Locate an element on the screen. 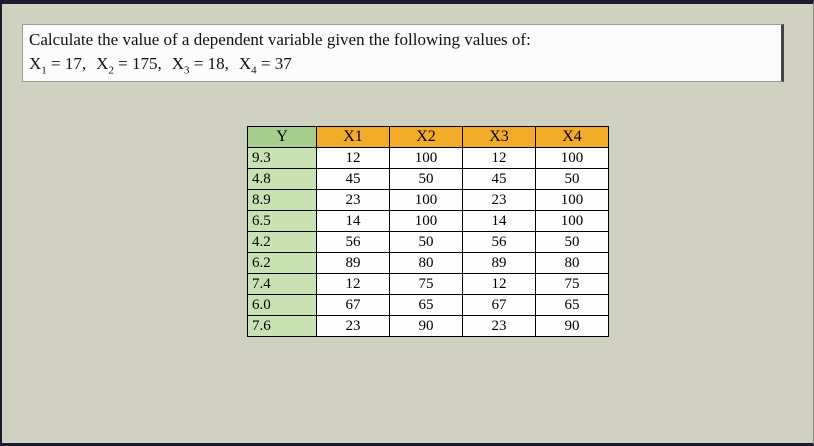 Image resolution: width=814 pixels, height=446 pixels. column-header-x4: X4 is located at coordinates (572, 137).